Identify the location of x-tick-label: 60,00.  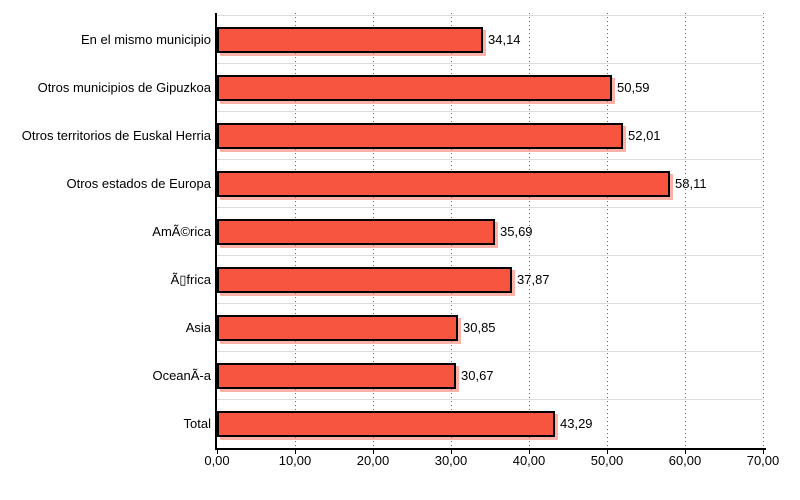
(685, 460).